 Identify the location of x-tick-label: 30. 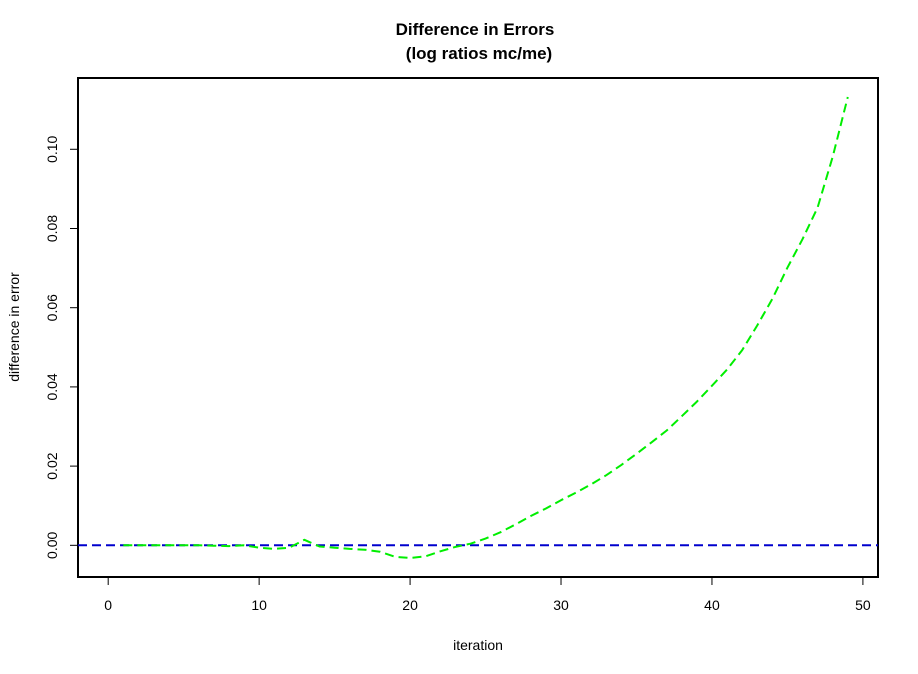
(561, 605).